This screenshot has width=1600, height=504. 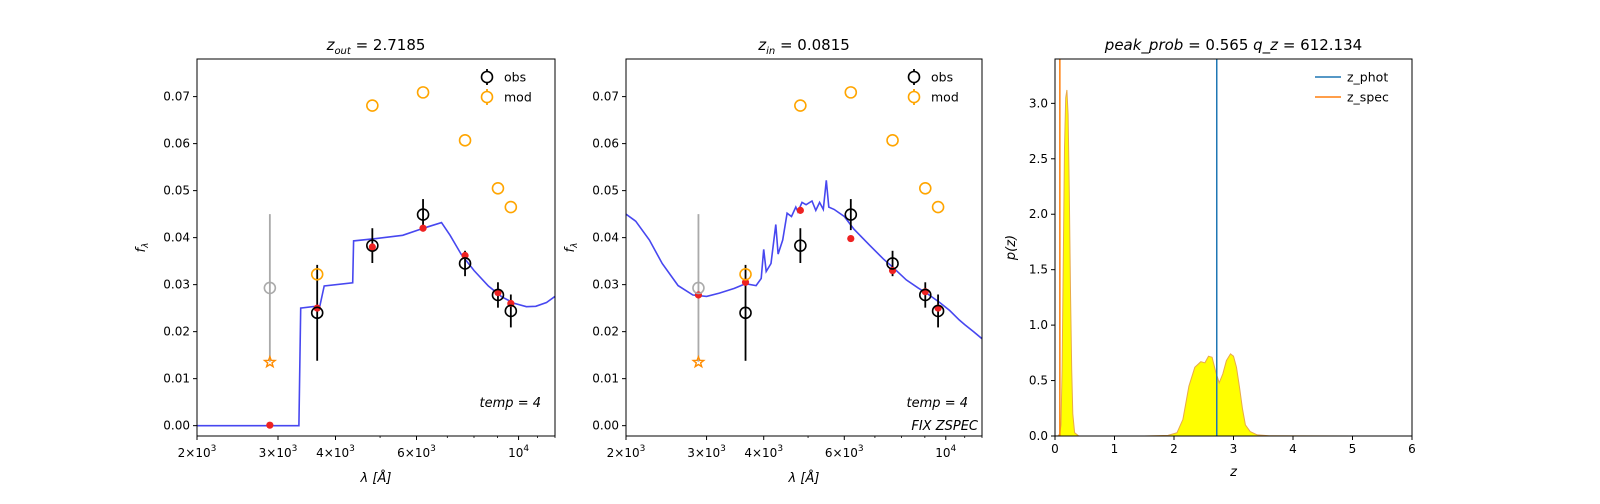 I want to click on x-tick-label: 104, so click(x=518, y=452).